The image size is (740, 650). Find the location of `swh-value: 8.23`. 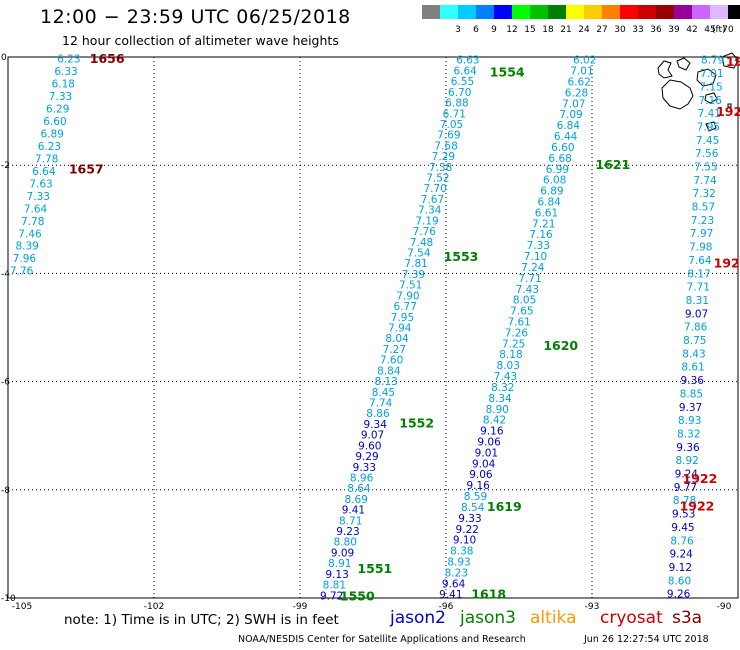

swh-value: 8.23 is located at coordinates (456, 573).